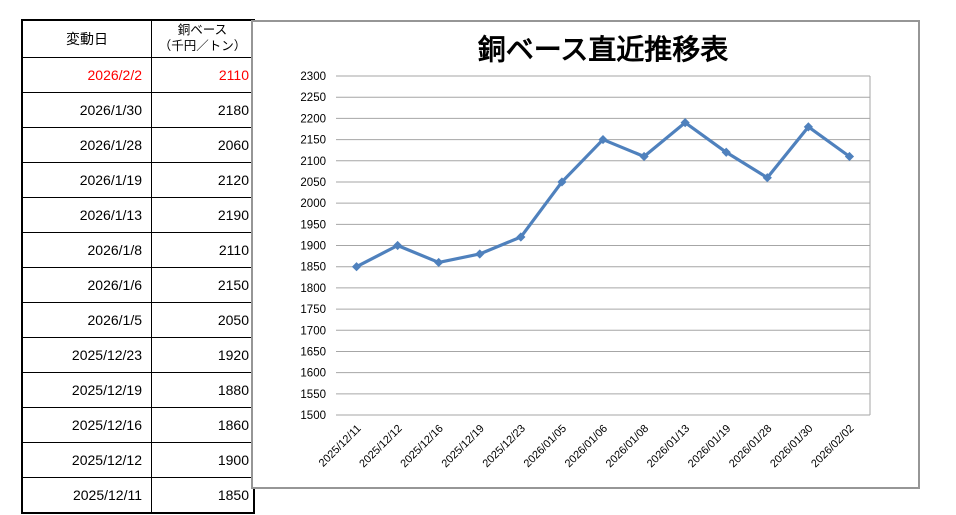  Describe the element at coordinates (203, 460) in the screenshot. I see `table-cell-value: 1900` at that location.